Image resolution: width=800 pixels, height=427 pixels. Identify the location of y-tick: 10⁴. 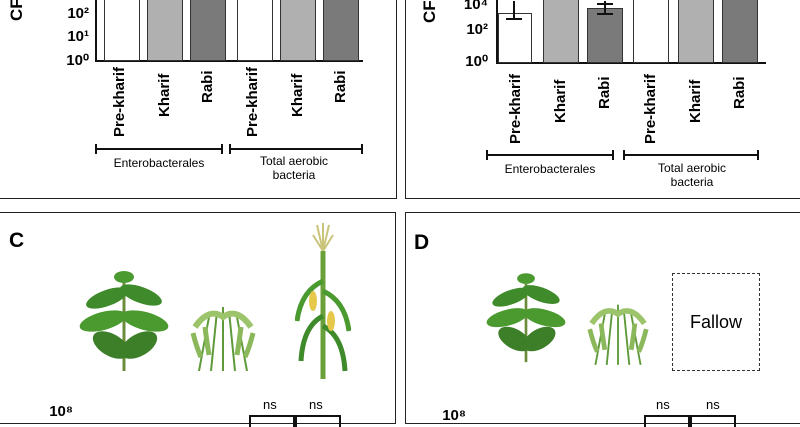
(475, 6).